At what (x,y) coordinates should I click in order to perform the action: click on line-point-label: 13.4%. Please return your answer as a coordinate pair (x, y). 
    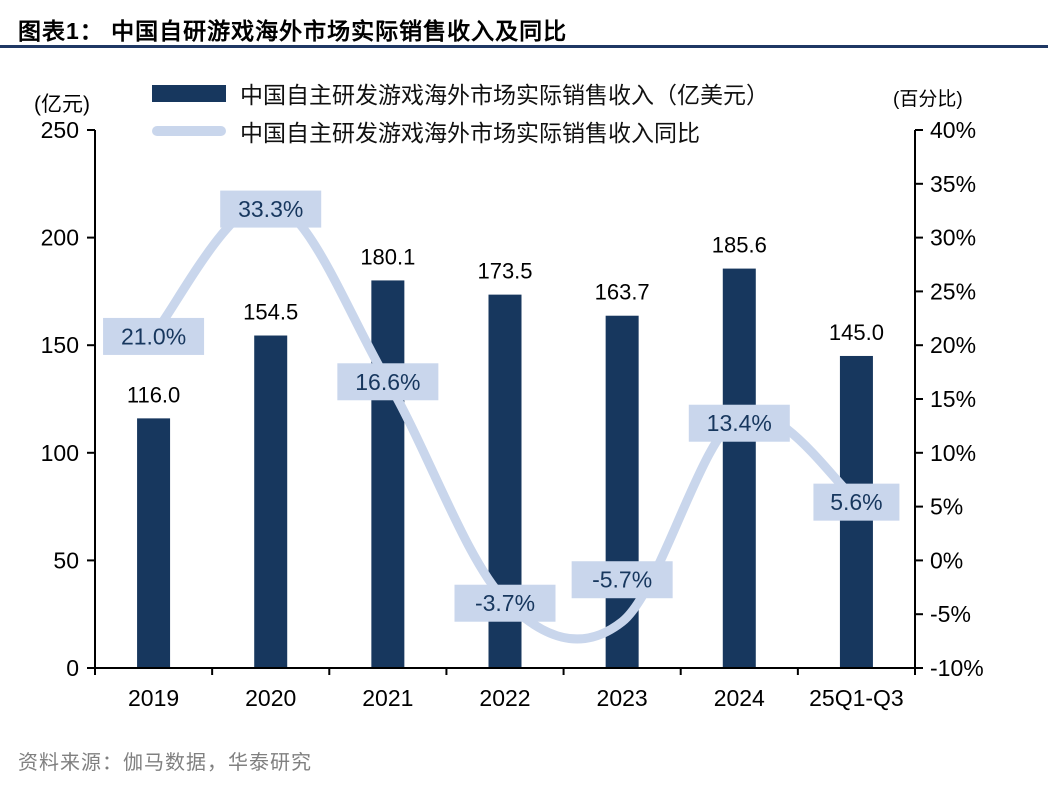
    Looking at the image, I should click on (739, 423).